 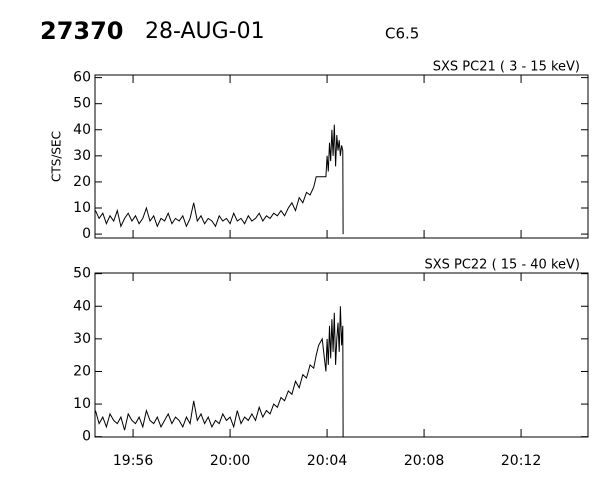 What do you see at coordinates (521, 461) in the screenshot?
I see `x-tick-label: 20:12` at bounding box center [521, 461].